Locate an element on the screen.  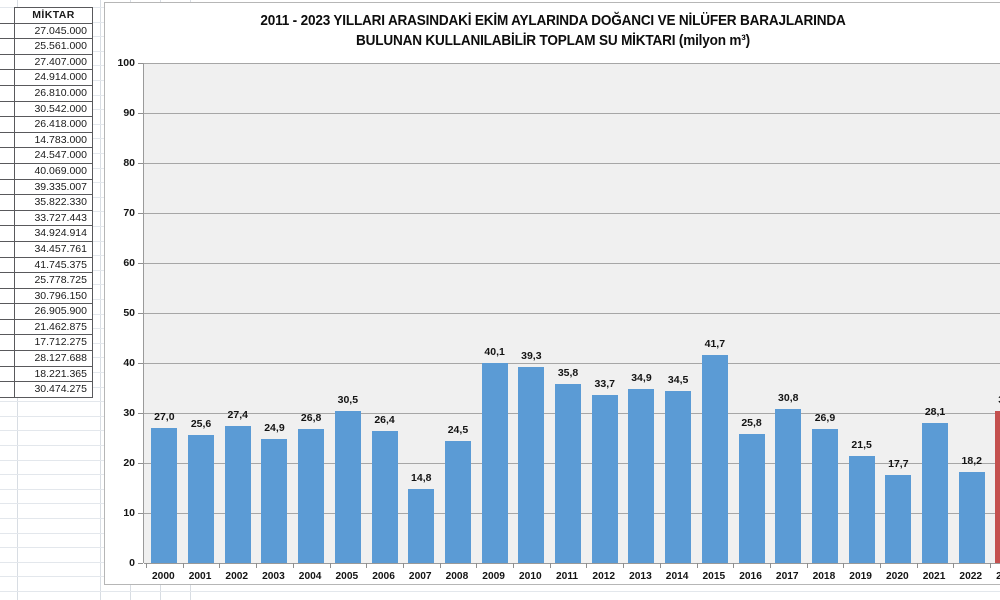
cell-year: 03 is located at coordinates (7, 77).